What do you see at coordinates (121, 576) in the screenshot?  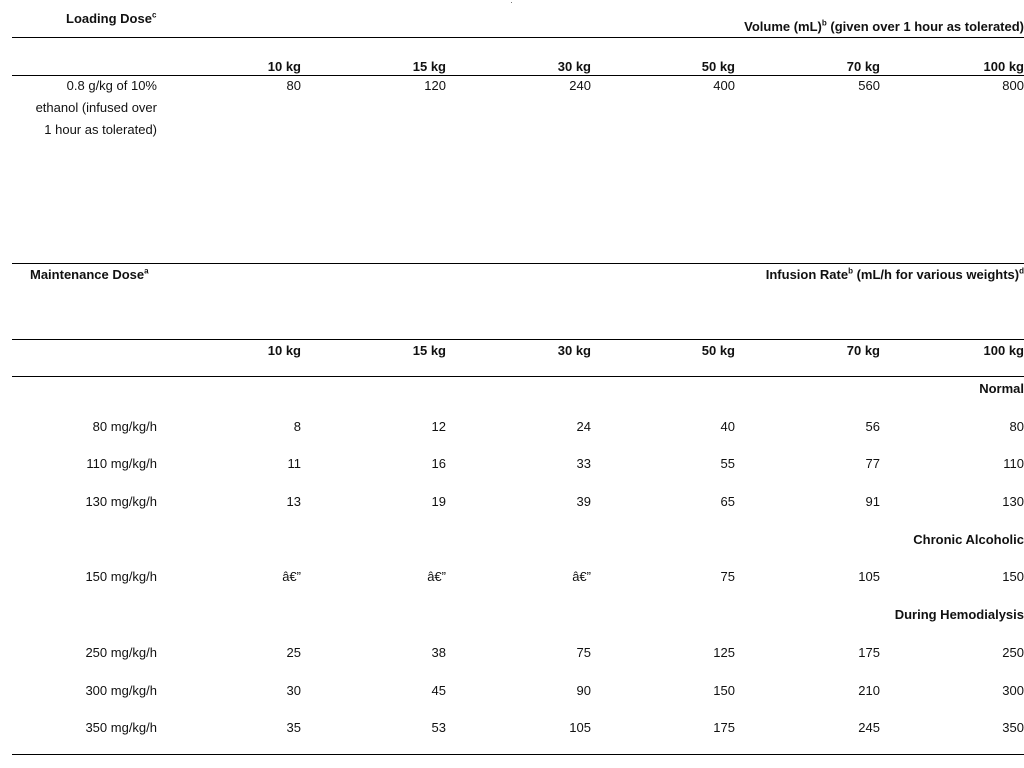 I see `row-label: 150 mg/kg/h` at bounding box center [121, 576].